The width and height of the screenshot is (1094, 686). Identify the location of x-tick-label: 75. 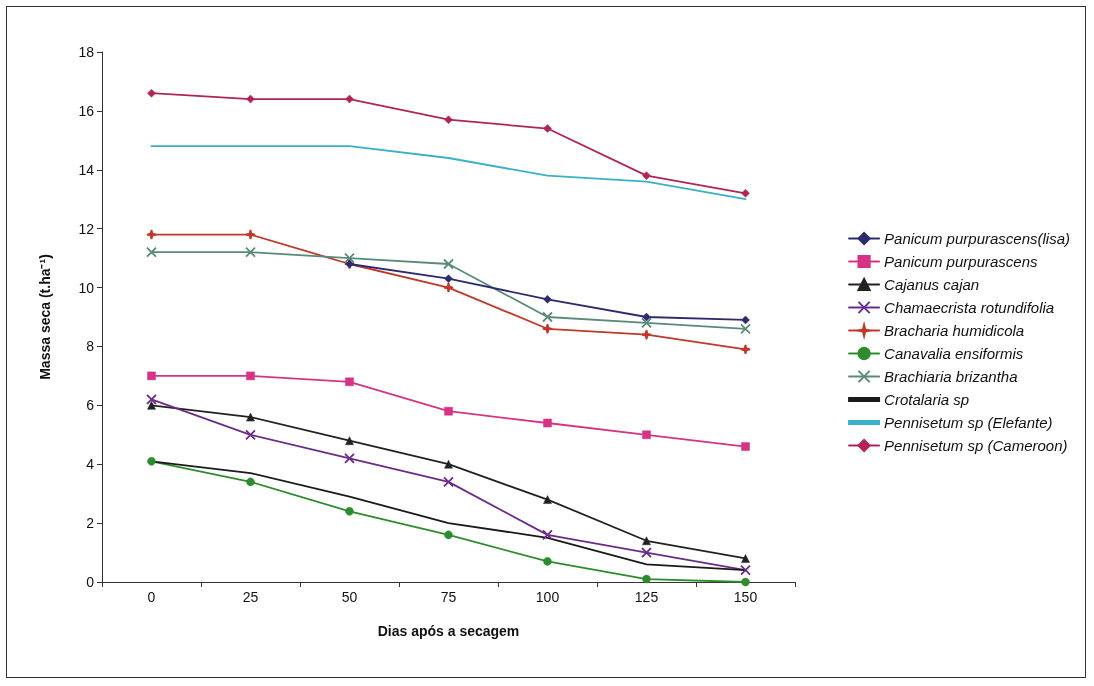
(448, 597).